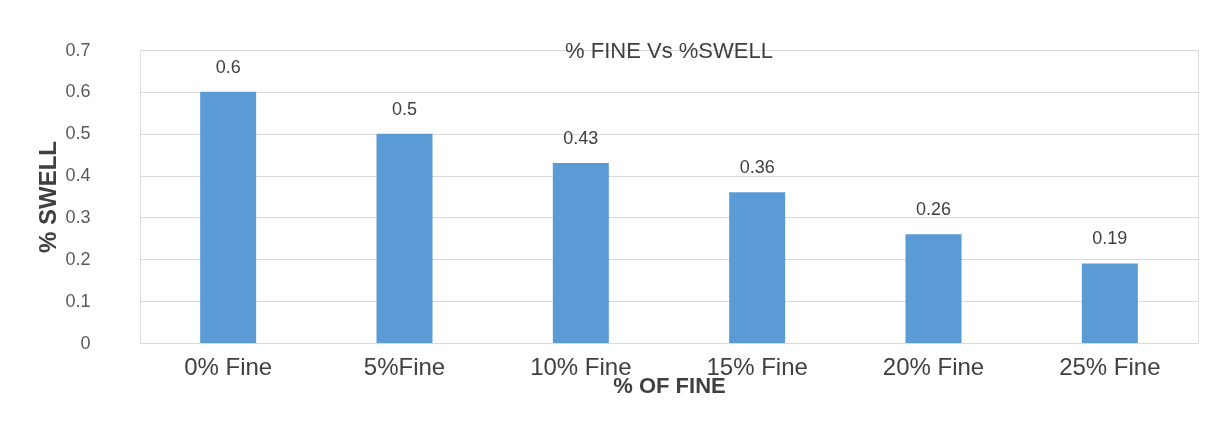 The image size is (1225, 428). What do you see at coordinates (78, 175) in the screenshot?
I see `y-tick-label: 0.4` at bounding box center [78, 175].